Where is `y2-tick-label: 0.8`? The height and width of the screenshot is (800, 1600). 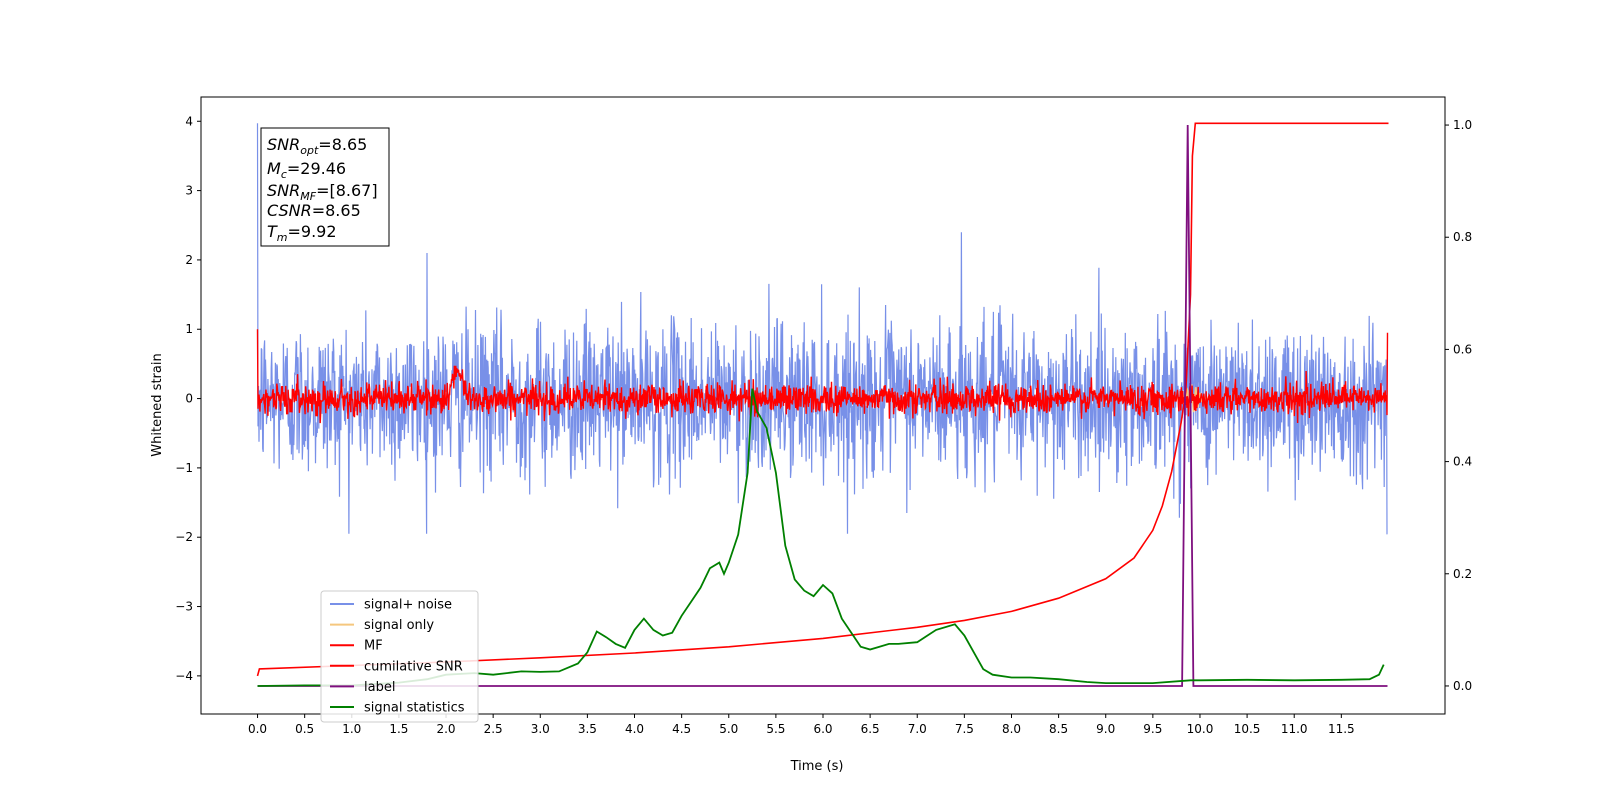 y2-tick-label: 0.8 is located at coordinates (1462, 237).